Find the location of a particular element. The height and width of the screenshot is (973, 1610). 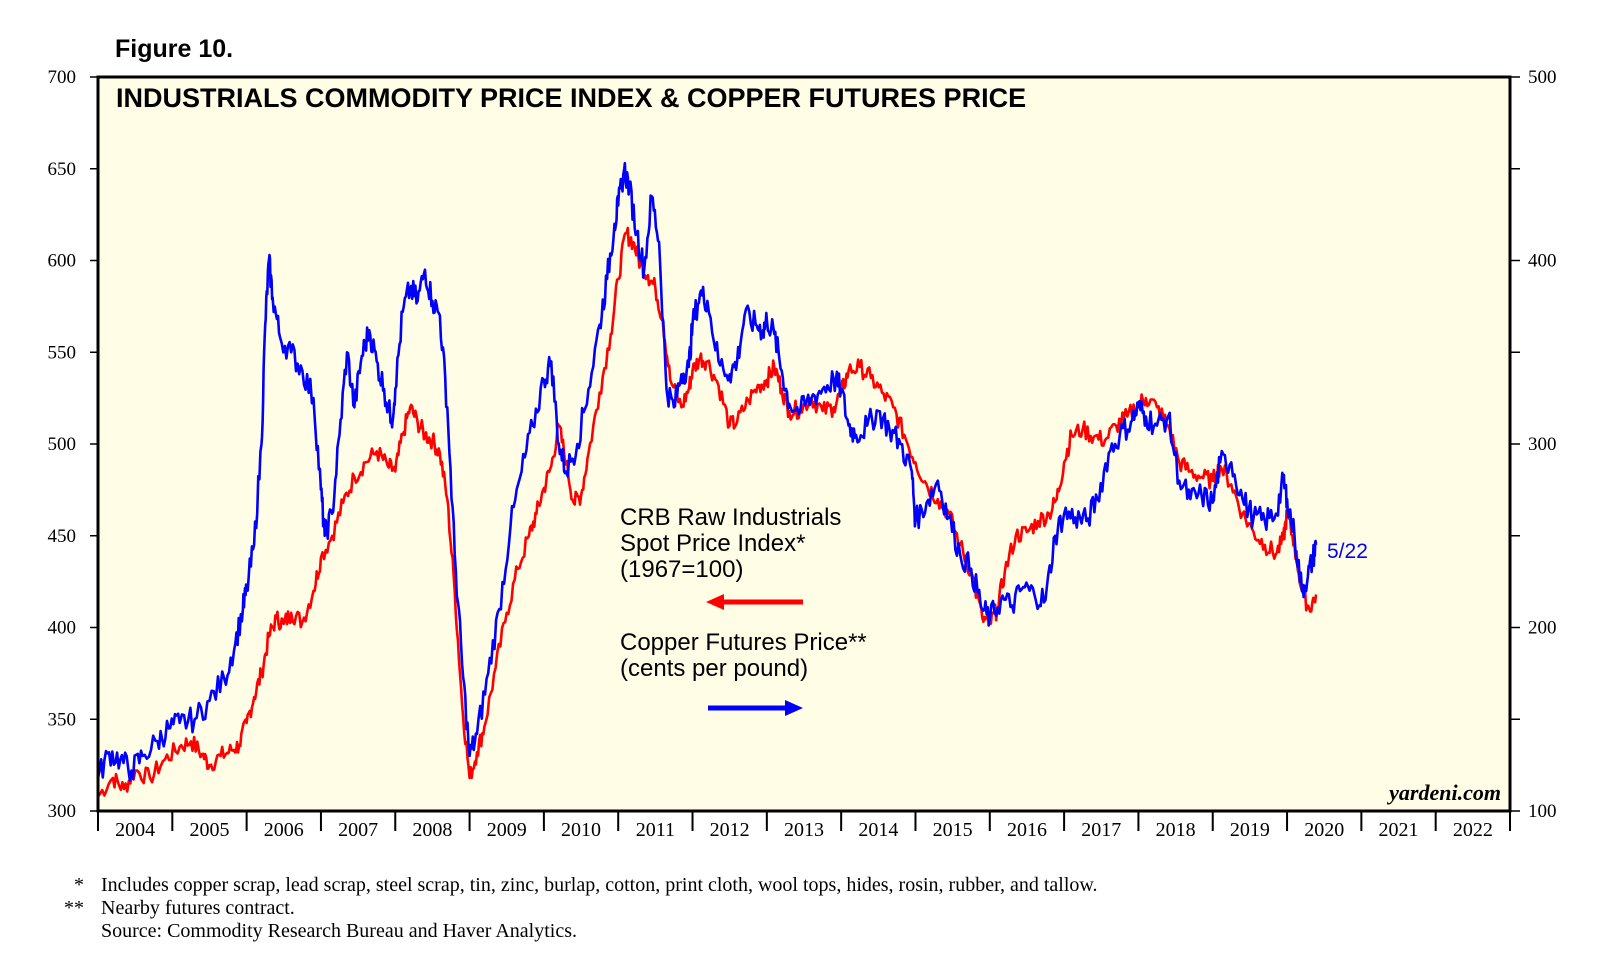

x-tick-label: 2004 is located at coordinates (135, 830).